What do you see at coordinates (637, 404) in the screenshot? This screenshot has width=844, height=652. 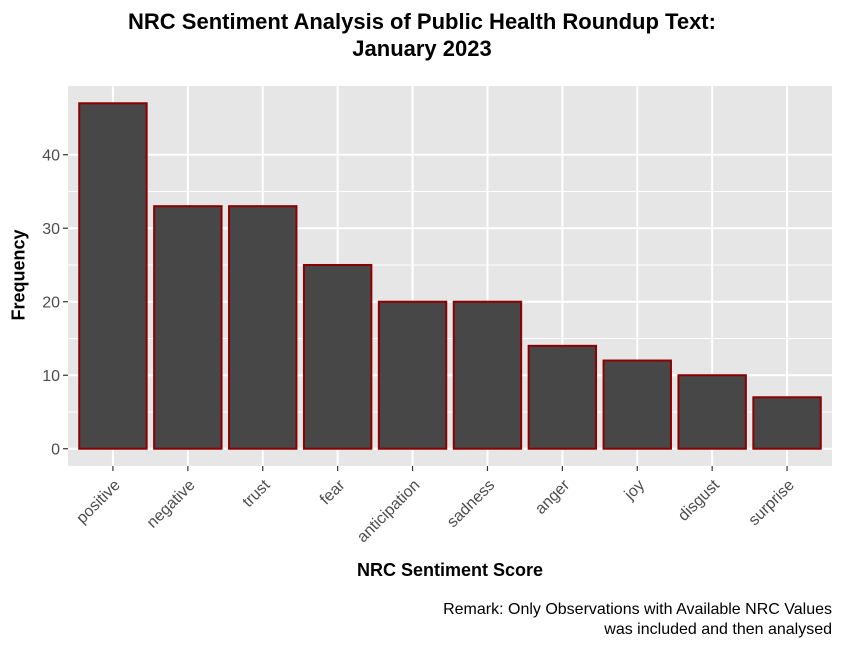 I see `bar-joy` at bounding box center [637, 404].